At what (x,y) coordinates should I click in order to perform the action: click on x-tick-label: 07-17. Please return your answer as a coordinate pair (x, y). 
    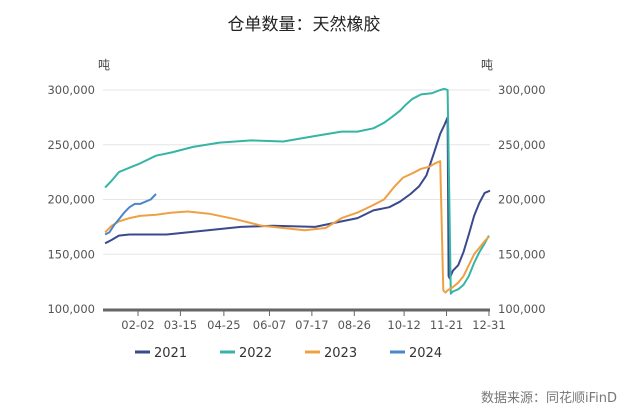
    Looking at the image, I should click on (311, 325).